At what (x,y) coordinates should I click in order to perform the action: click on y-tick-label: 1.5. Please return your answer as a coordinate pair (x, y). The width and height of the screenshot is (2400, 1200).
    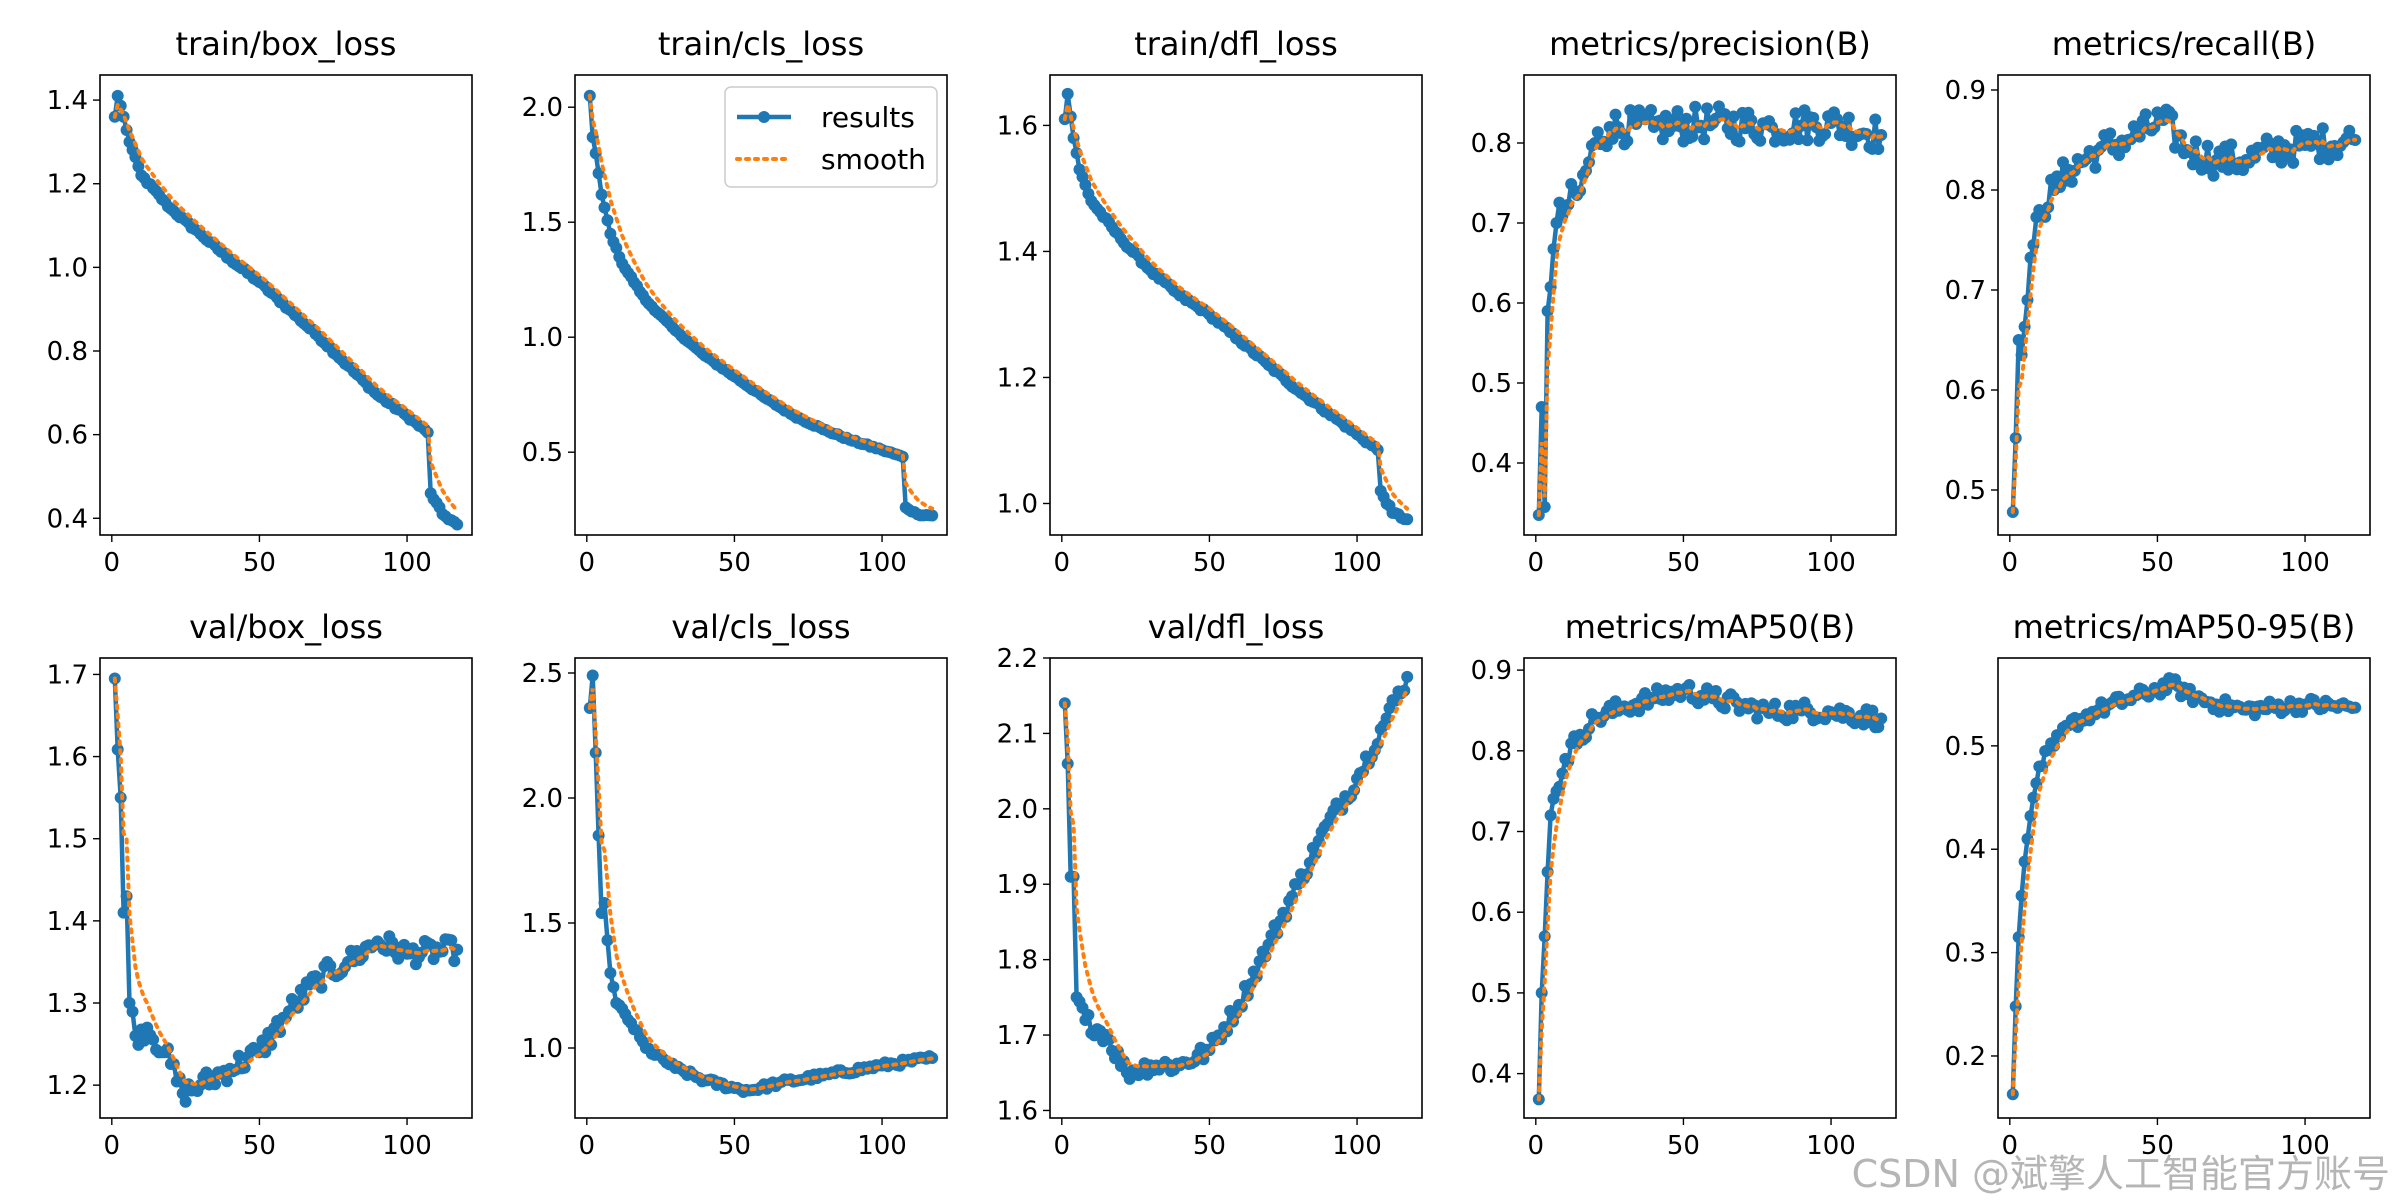
    Looking at the image, I should click on (542, 223).